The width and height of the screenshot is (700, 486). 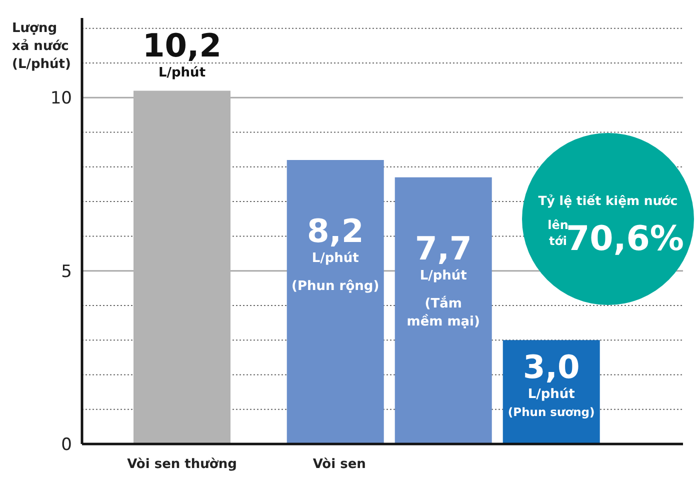 I want to click on data-label: 8,2, so click(x=335, y=231).